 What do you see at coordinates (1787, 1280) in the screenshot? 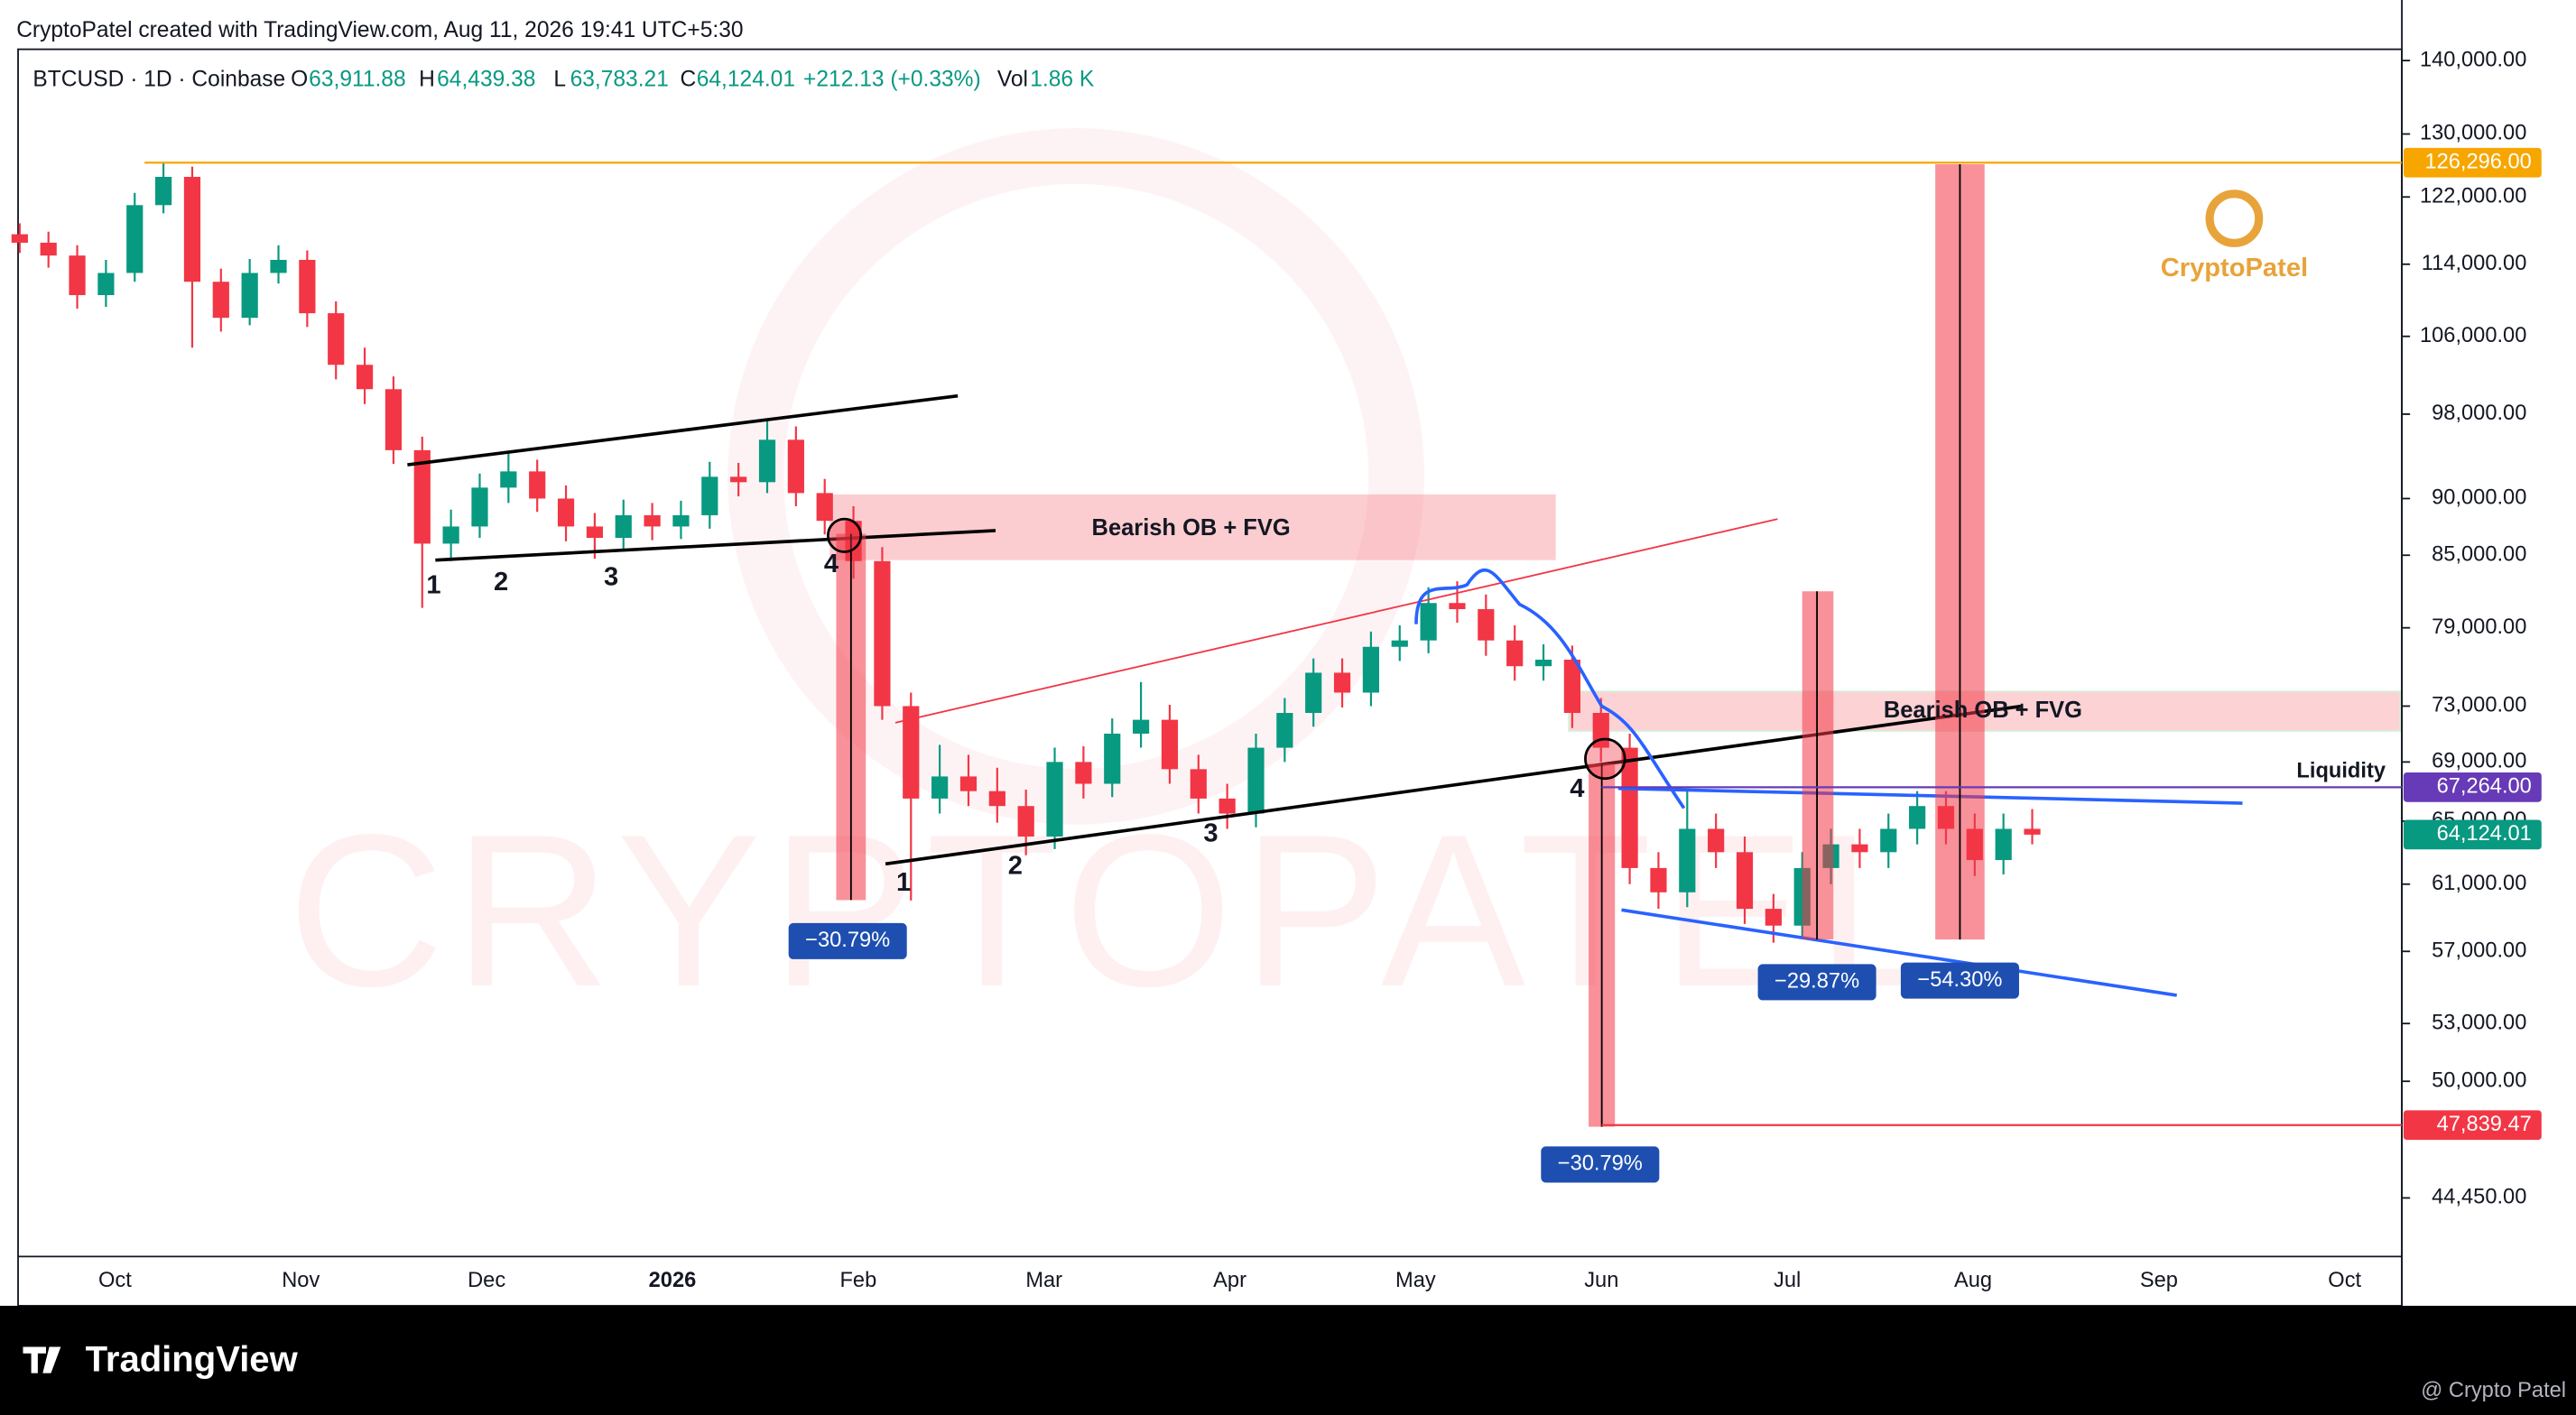
I see `x-tick-label: Jul` at bounding box center [1787, 1280].